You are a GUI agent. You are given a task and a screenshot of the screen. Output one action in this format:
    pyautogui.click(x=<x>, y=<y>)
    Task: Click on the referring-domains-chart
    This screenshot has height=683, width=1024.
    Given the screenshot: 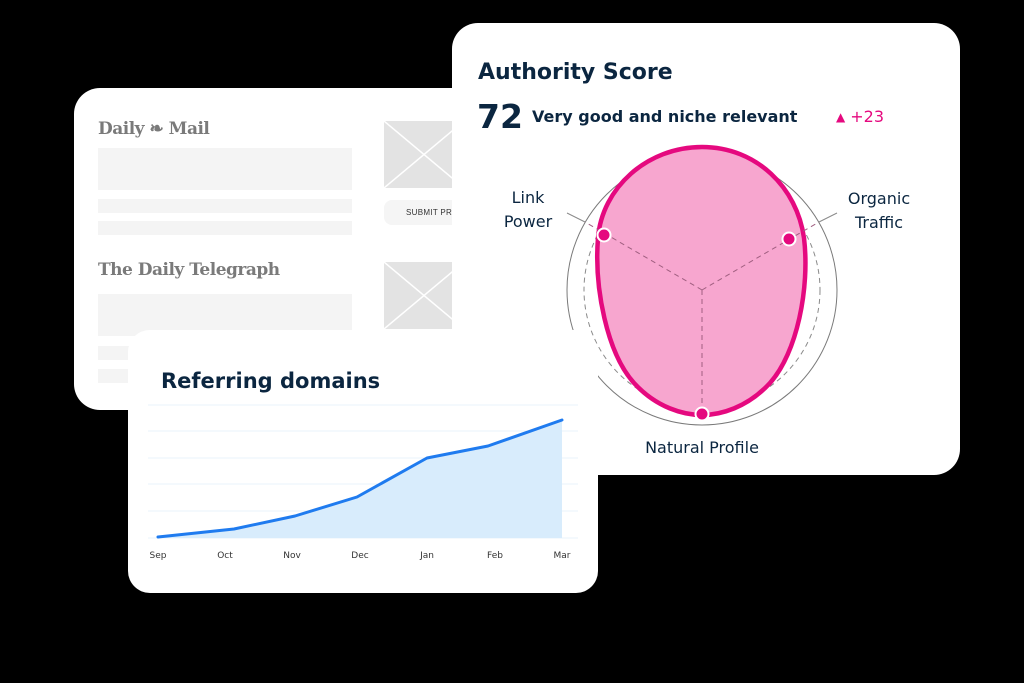 What is the action you would take?
    pyautogui.click(x=363, y=471)
    